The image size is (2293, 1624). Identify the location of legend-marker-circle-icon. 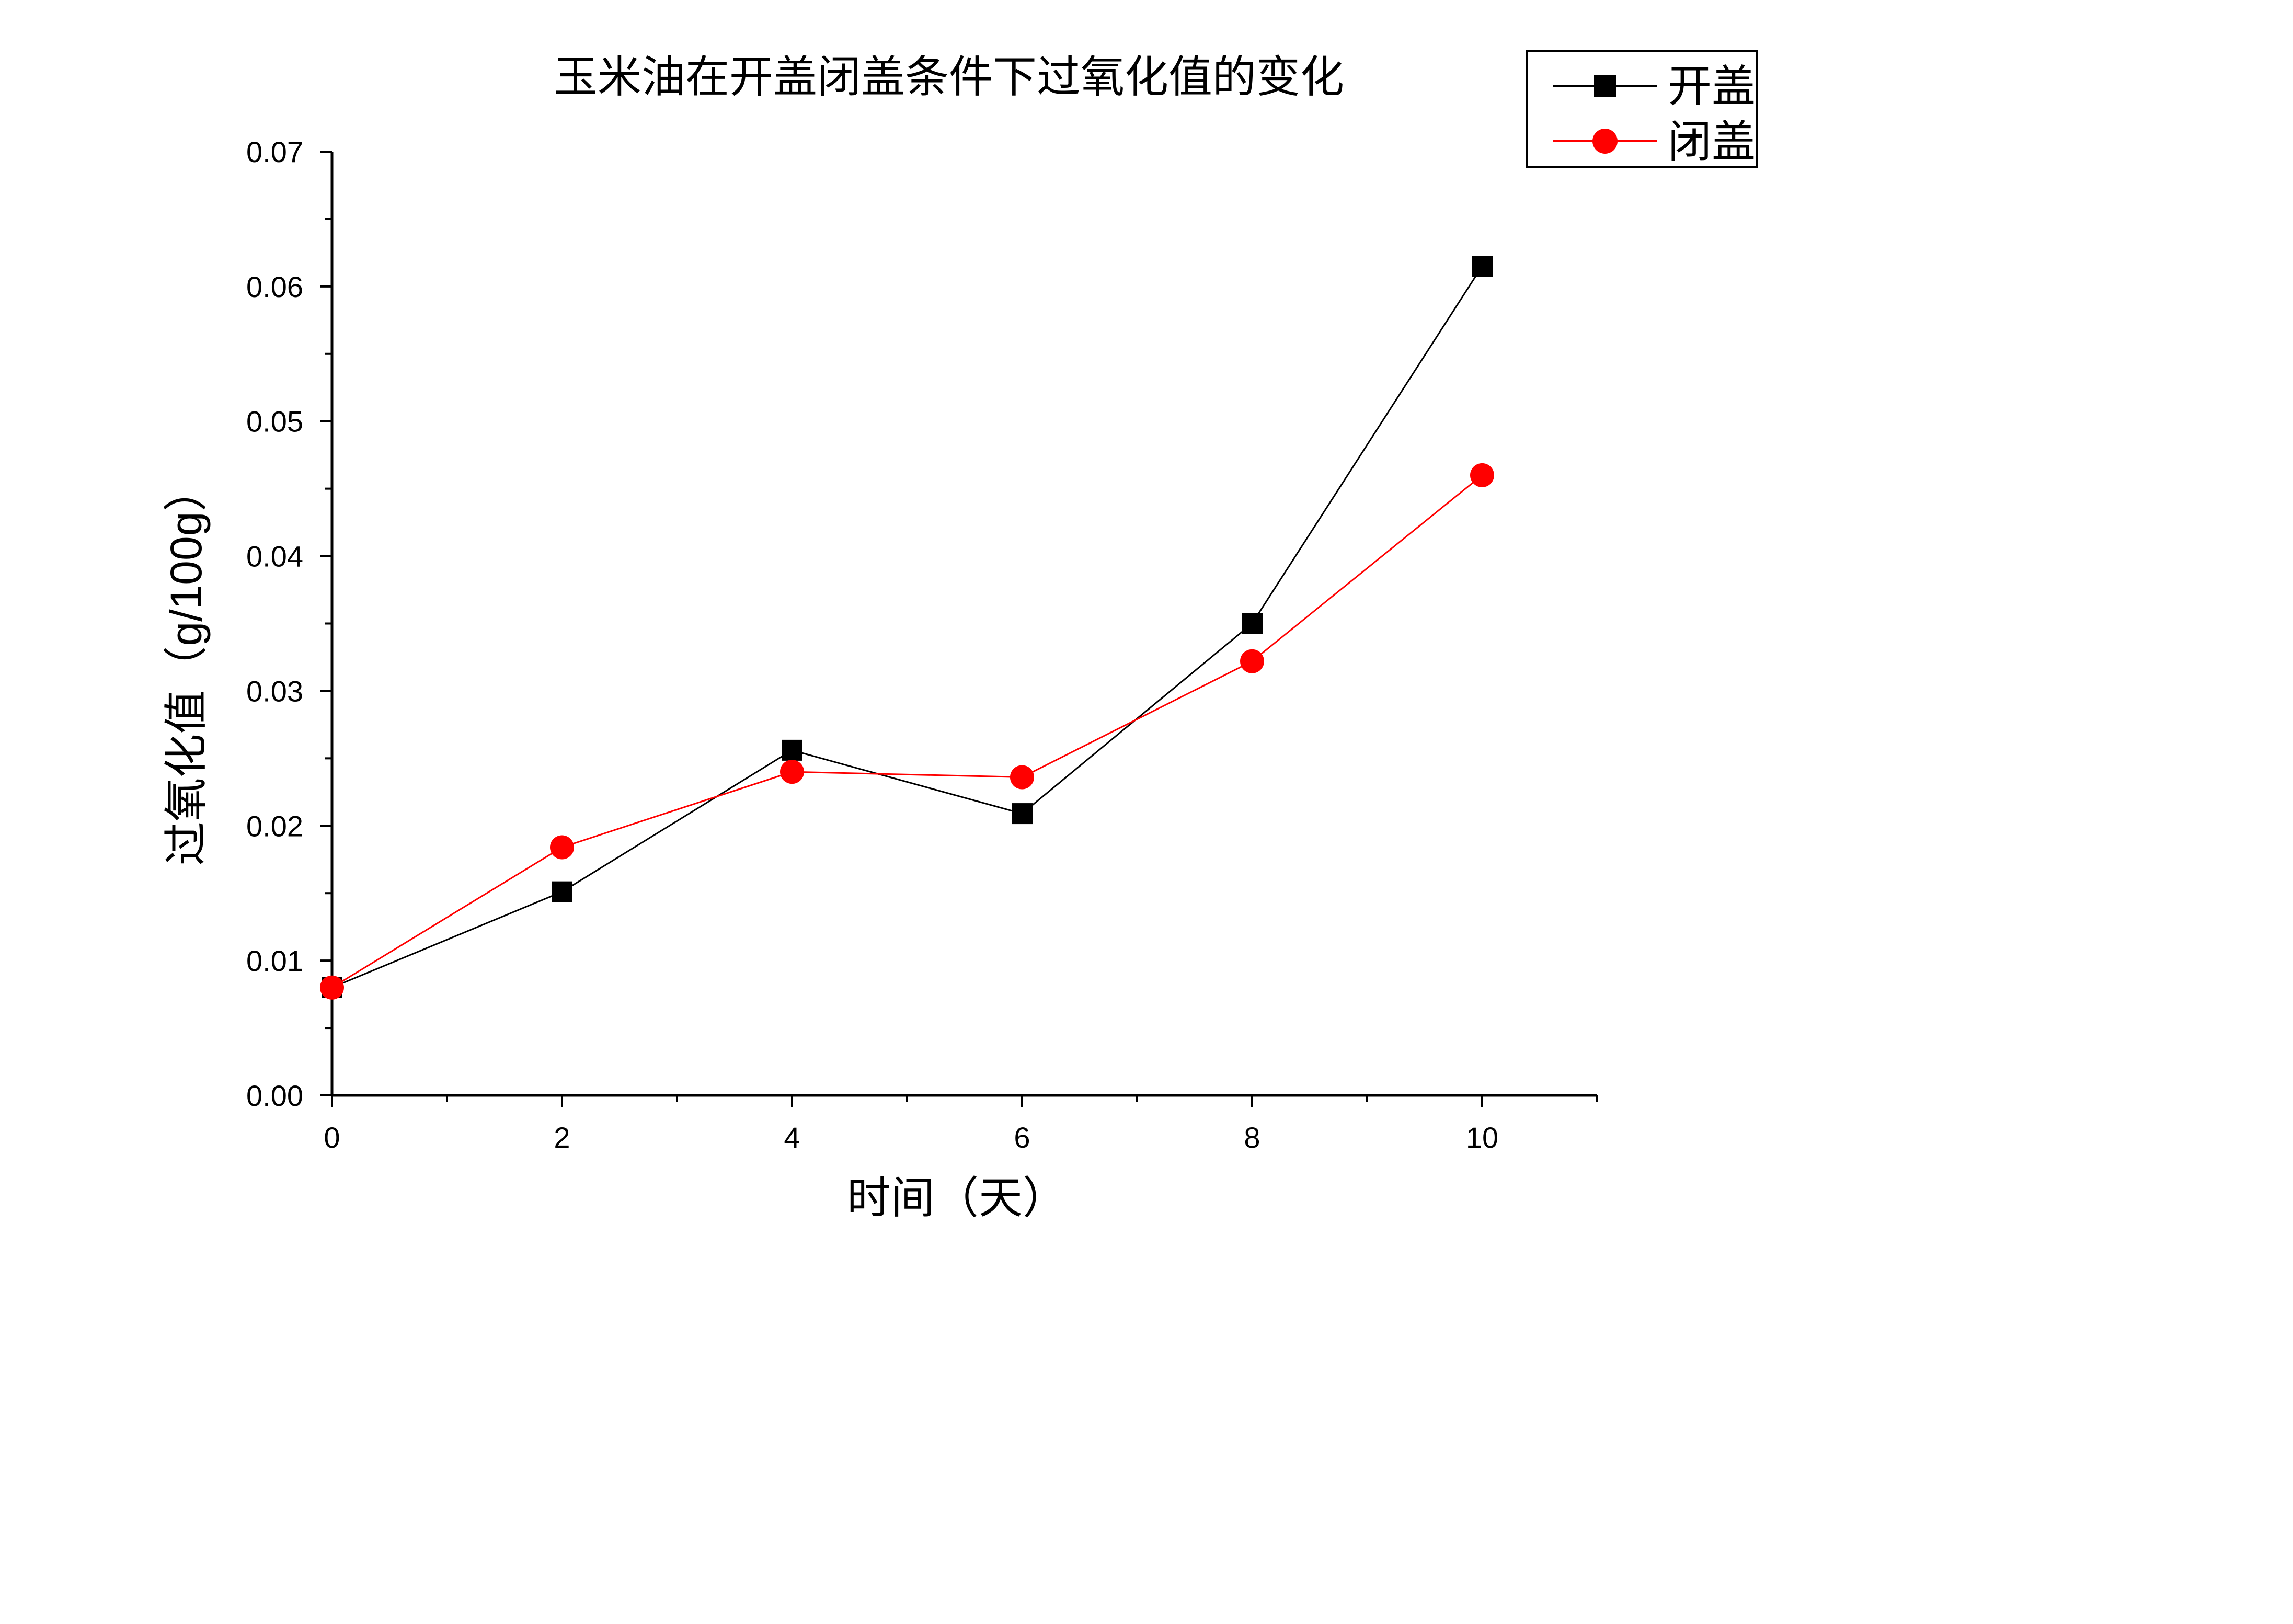
(1605, 141).